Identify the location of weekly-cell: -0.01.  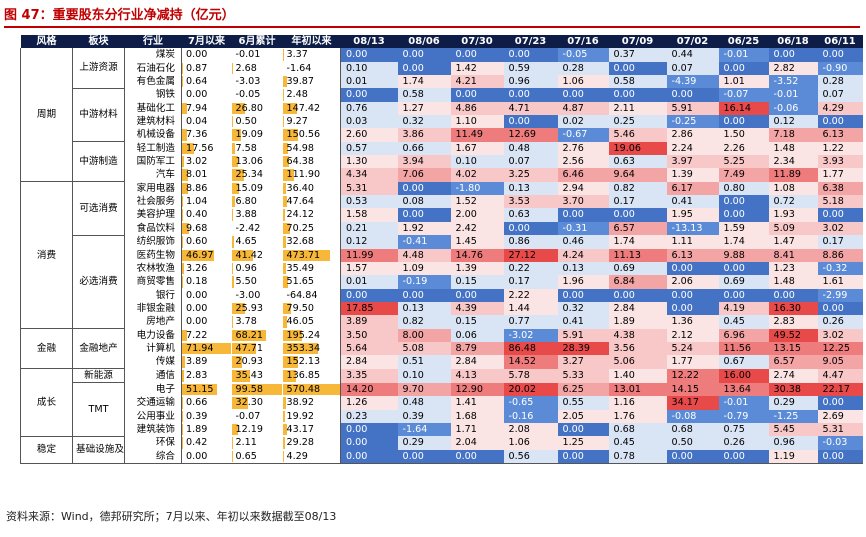
(793, 95).